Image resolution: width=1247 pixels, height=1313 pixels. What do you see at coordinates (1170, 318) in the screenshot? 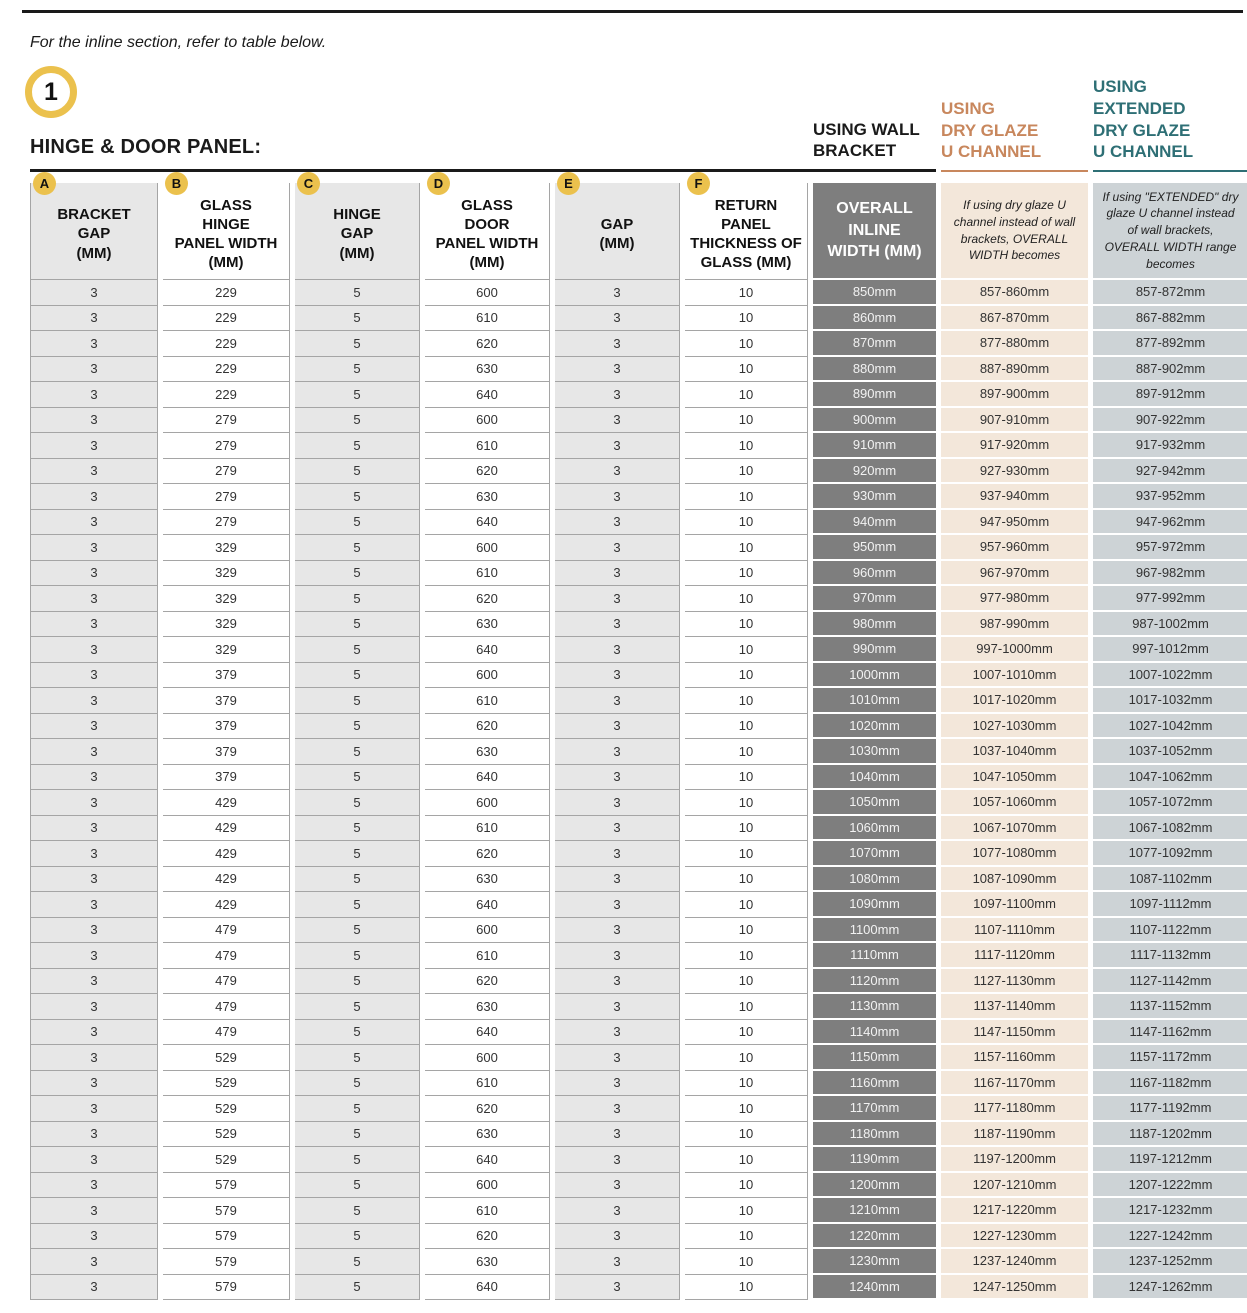
I see `extended-dry-glaze-width-cell: 867-882mm` at bounding box center [1170, 318].